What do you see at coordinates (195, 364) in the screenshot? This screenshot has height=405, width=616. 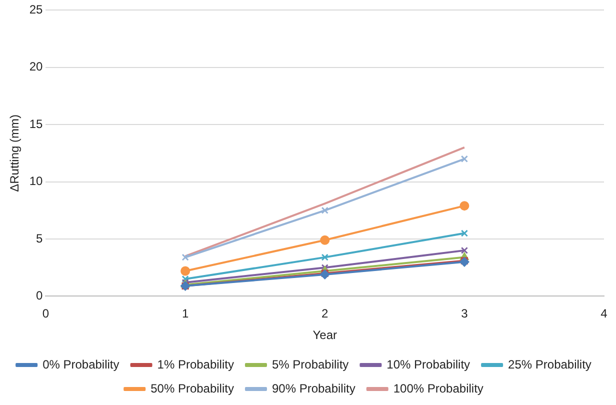 I see `legend-label: 1% Probability` at bounding box center [195, 364].